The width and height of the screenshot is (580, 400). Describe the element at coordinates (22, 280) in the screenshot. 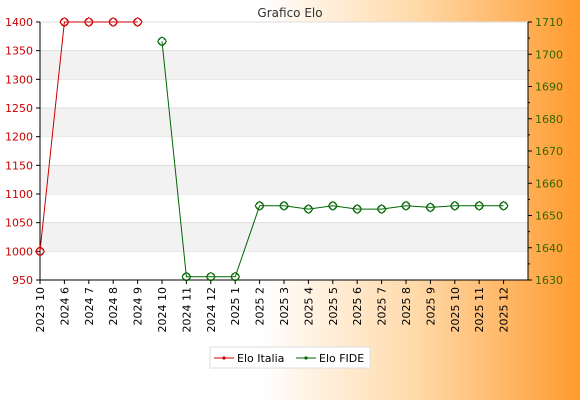

I see `left-tick-label: 950` at that location.